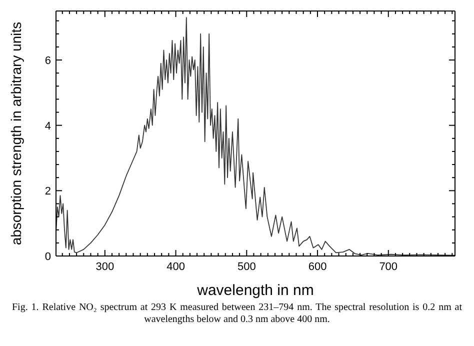 This screenshot has width=474, height=346. Describe the element at coordinates (47, 192) in the screenshot. I see `y-tick-label: 2` at that location.